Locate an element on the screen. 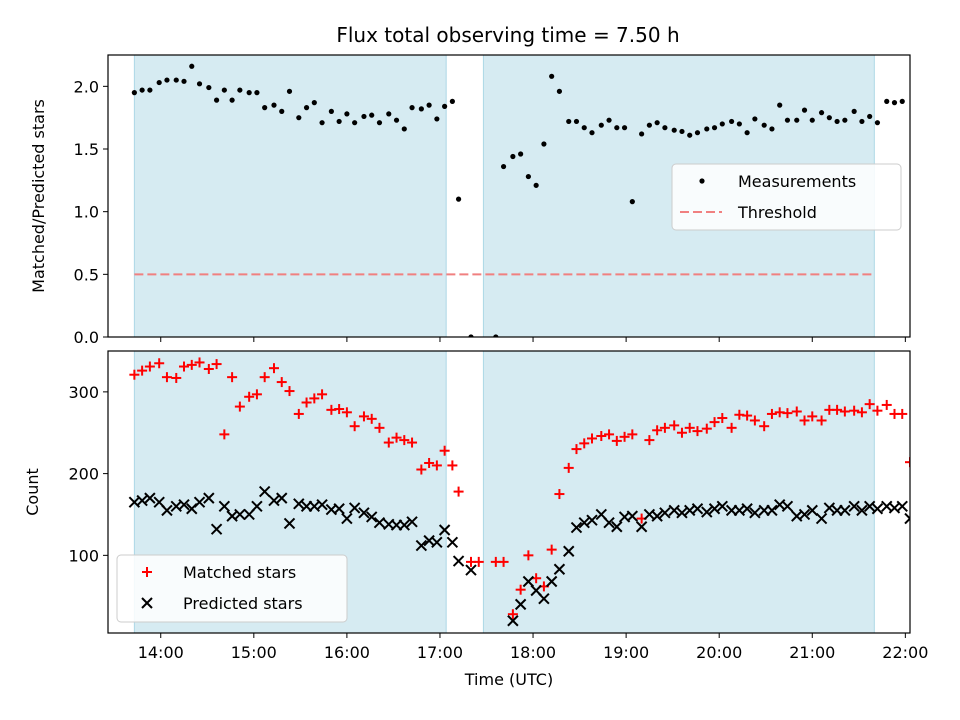  x-tick-label: 22:00 is located at coordinates (905, 652).